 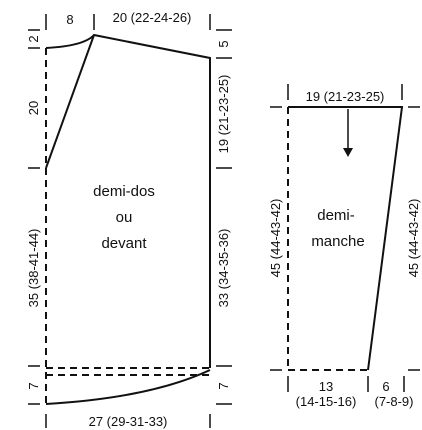 I want to click on sleeve-right-ticks, so click(x=414, y=238).